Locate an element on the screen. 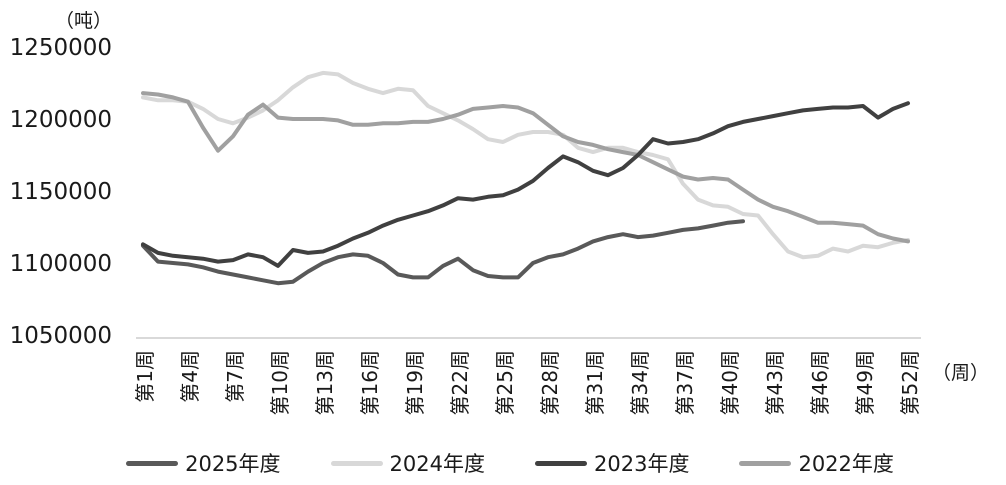 The height and width of the screenshot is (485, 1006). legend-item-2024年度: 2024年度 is located at coordinates (407, 463).